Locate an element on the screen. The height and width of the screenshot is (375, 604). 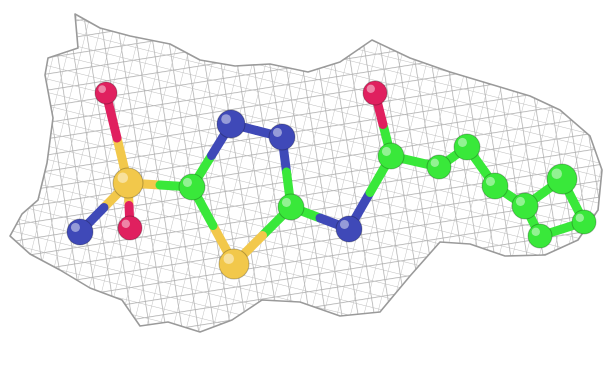
atom-sulfur-s2 is located at coordinates (234, 264).